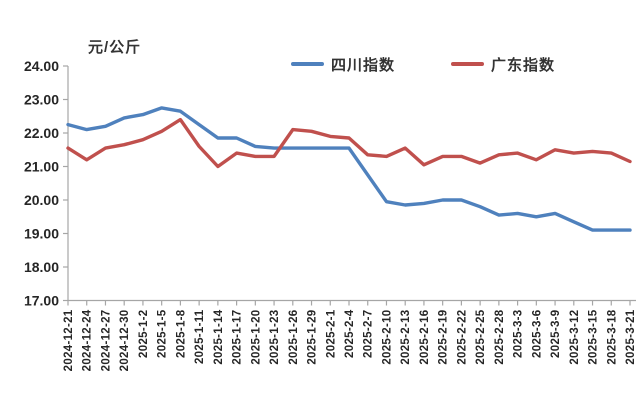 This screenshot has height=400, width=639. What do you see at coordinates (331, 333) in the screenshot?
I see `x-tick-label: 2025-2-1` at bounding box center [331, 333].